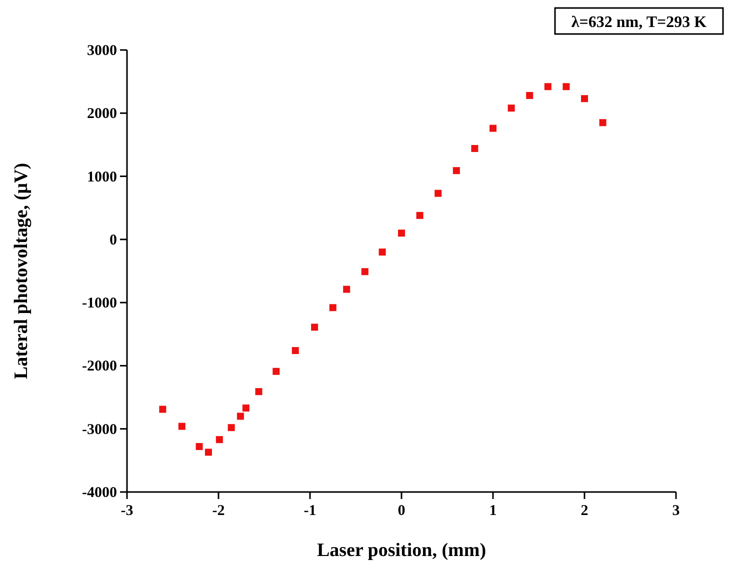  I want to click on x-tick-label: -1, so click(310, 511).